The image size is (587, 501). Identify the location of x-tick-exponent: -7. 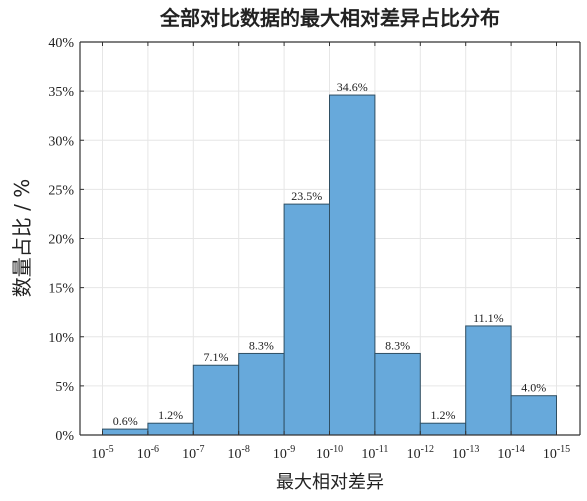
(200, 449).